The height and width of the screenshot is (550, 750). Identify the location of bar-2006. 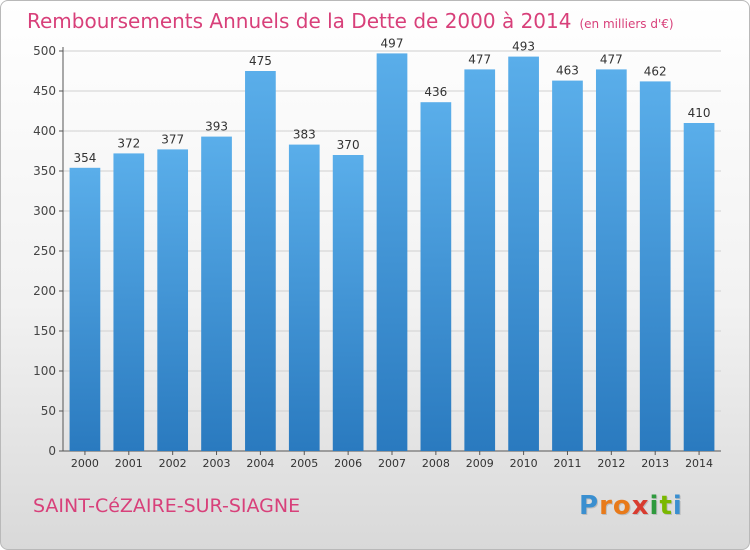
(348, 303).